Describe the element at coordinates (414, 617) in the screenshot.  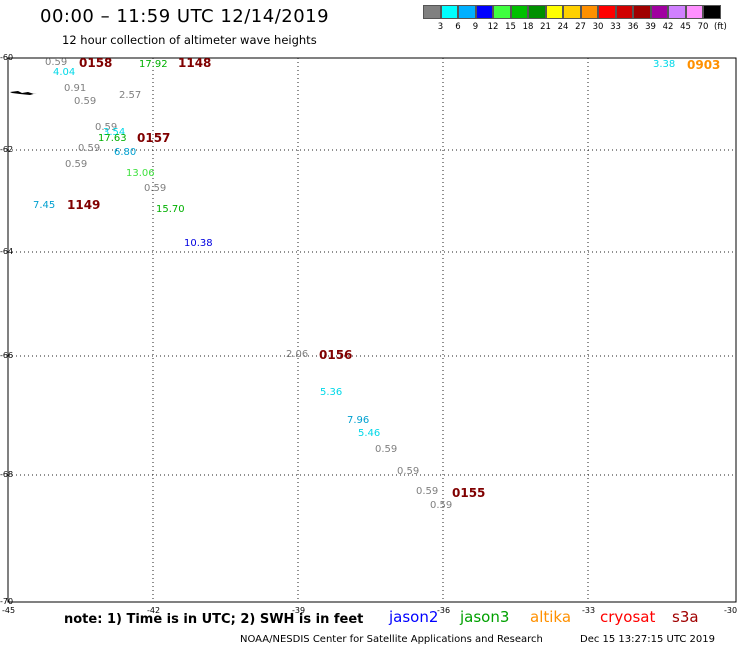
I see `satellite-jason2: jason2` at that location.